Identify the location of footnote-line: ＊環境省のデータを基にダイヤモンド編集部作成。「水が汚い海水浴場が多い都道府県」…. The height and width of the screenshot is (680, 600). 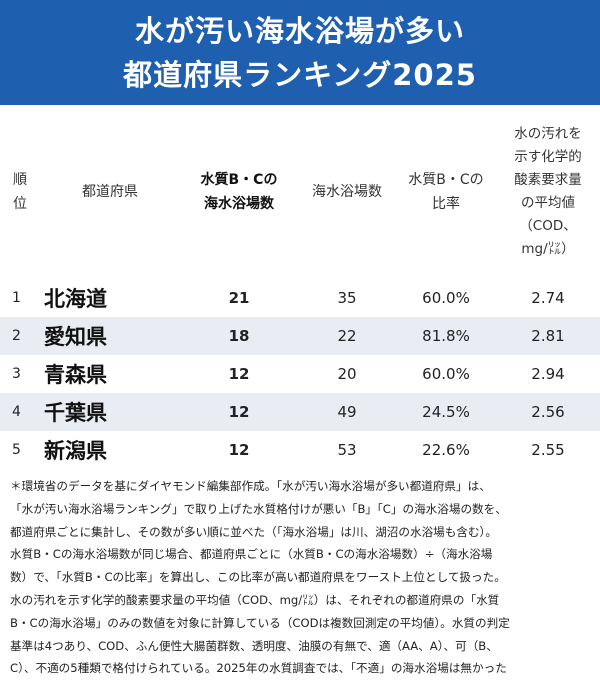
(250, 486).